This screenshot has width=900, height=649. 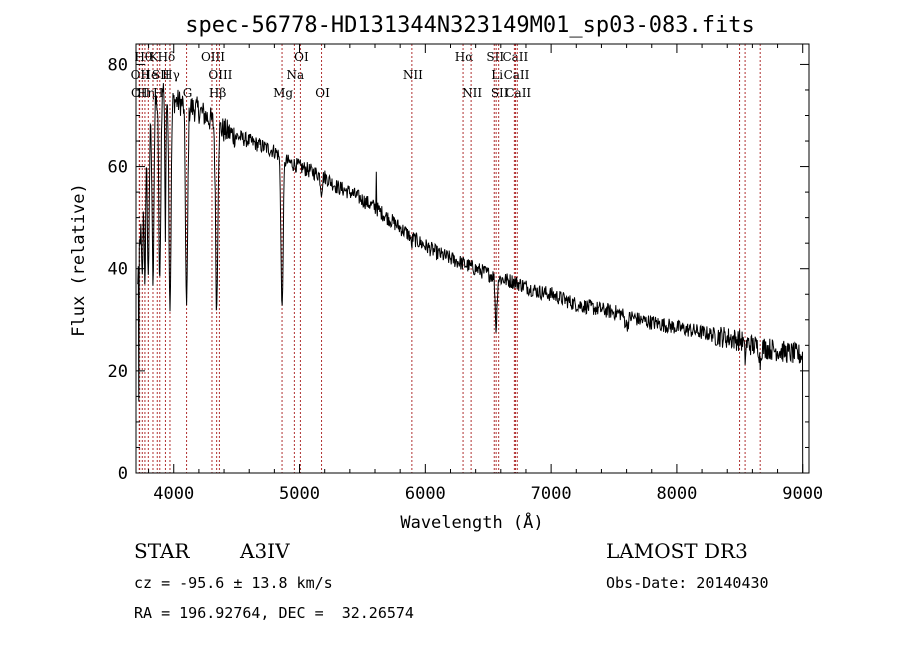 I want to click on survey-name: LAMOST DR3, so click(x=677, y=551).